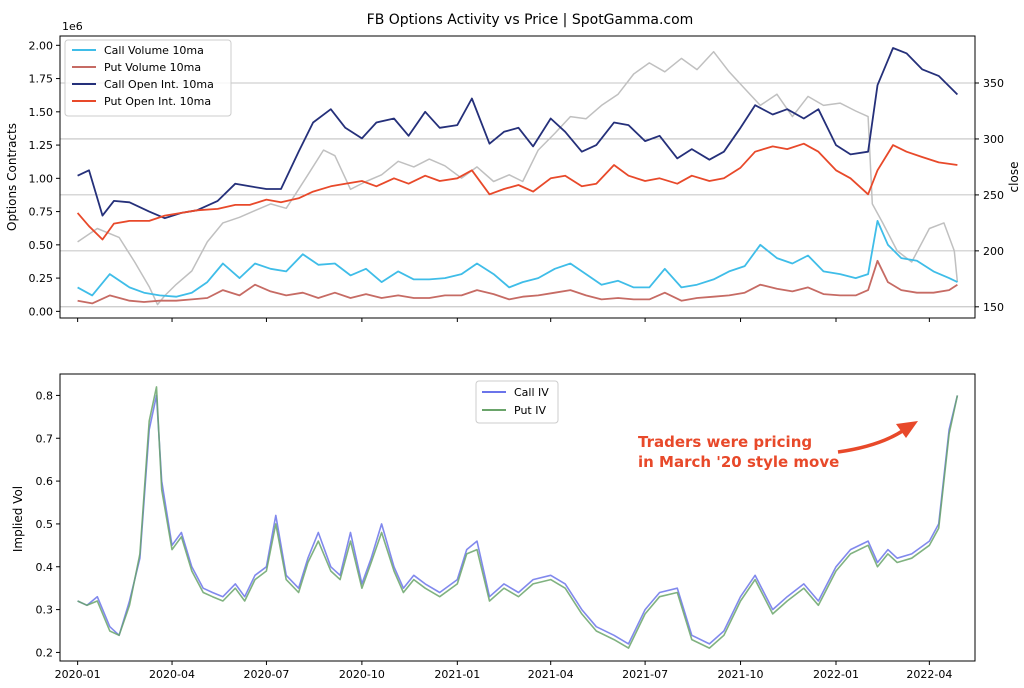  What do you see at coordinates (871, 441) in the screenshot?
I see `annotation-arrow` at bounding box center [871, 441].